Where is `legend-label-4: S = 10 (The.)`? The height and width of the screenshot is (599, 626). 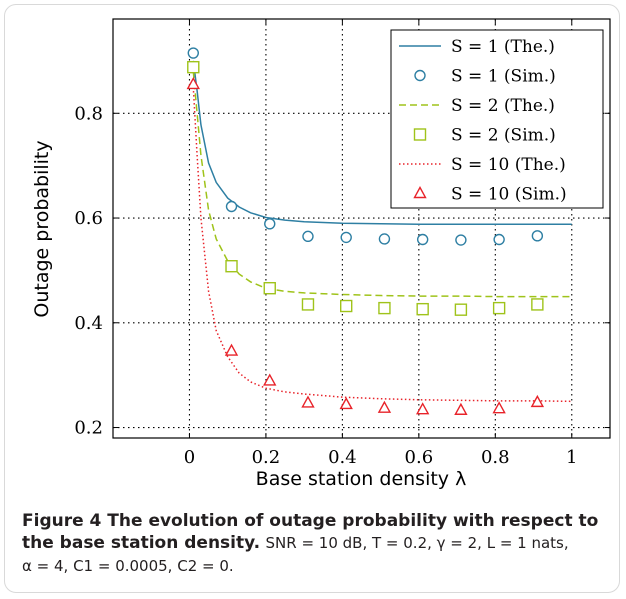
legend-label-4: S = 10 (The.) is located at coordinates (508, 165).